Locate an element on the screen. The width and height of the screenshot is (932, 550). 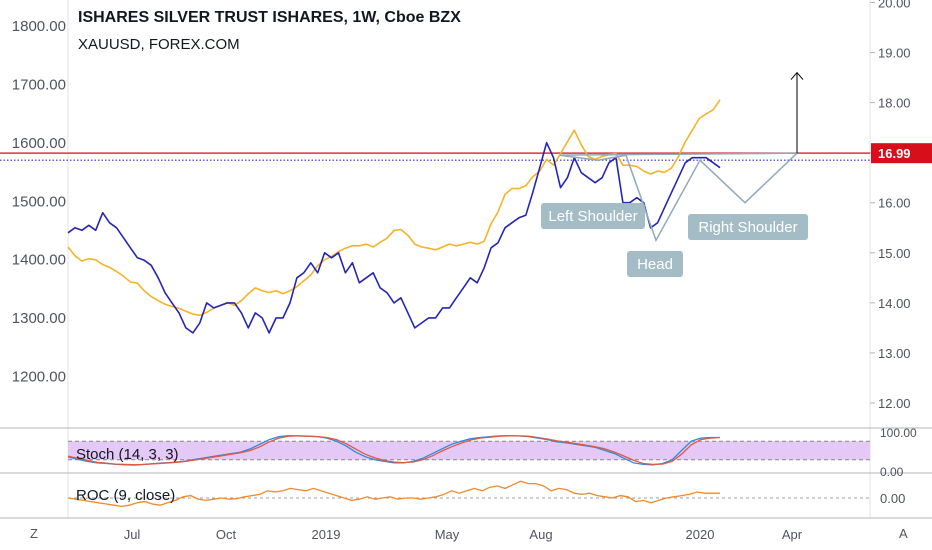
right-axis-tick-8: 20.00 is located at coordinates (894, 5).